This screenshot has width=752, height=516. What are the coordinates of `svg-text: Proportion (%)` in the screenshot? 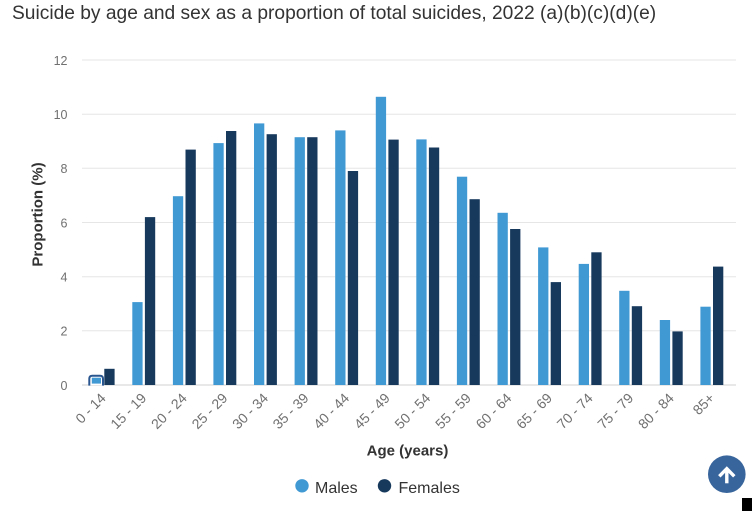 It's located at (37, 214).